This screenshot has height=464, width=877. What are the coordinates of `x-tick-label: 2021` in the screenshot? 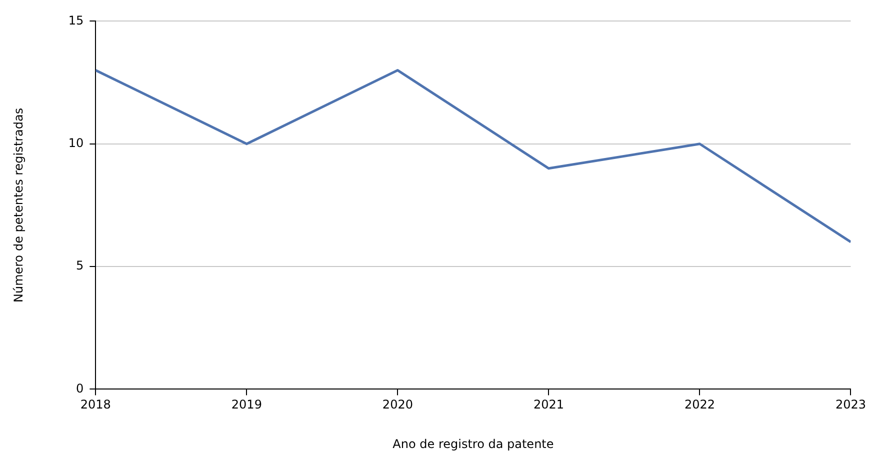 It's located at (548, 405).